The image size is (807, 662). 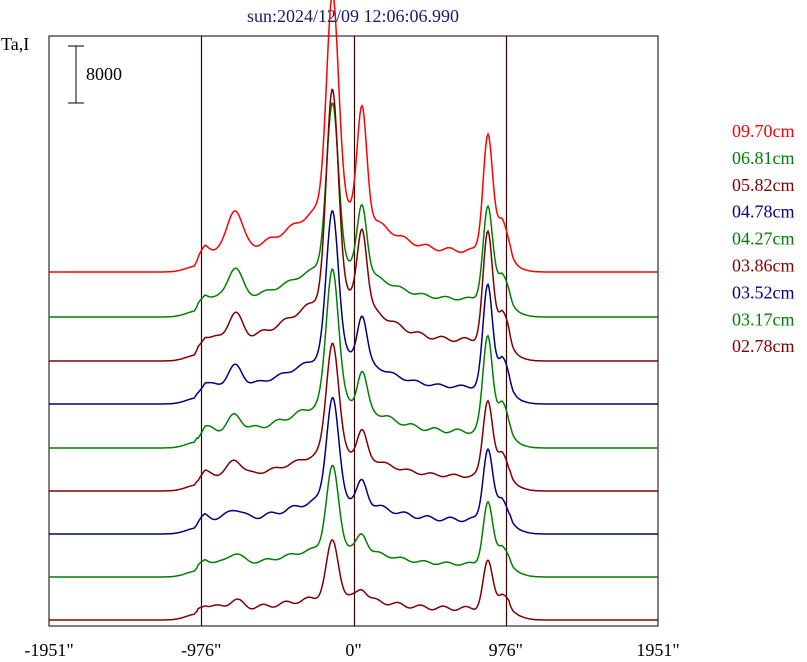 I want to click on x-tick-label: 1951", so click(x=657, y=650).